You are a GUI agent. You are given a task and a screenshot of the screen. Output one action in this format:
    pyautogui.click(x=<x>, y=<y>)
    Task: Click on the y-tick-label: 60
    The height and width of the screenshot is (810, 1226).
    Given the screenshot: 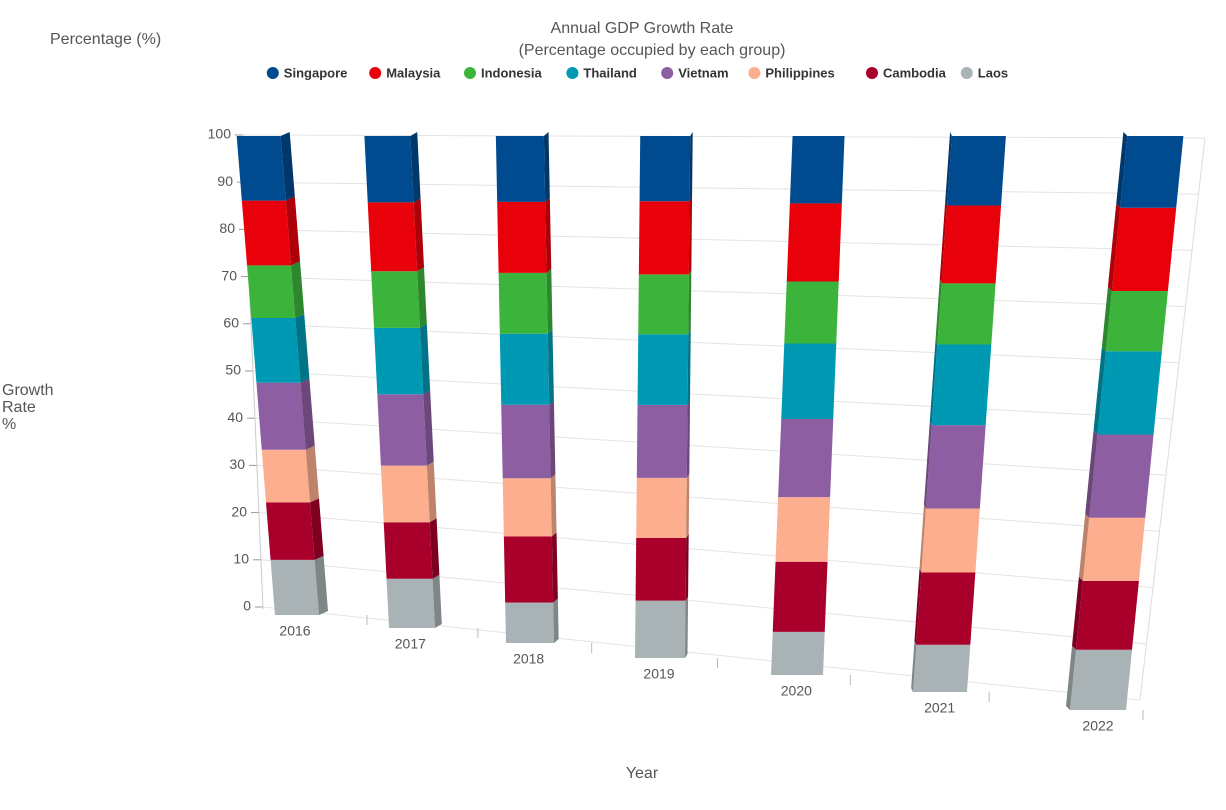 What is the action you would take?
    pyautogui.click(x=231, y=323)
    